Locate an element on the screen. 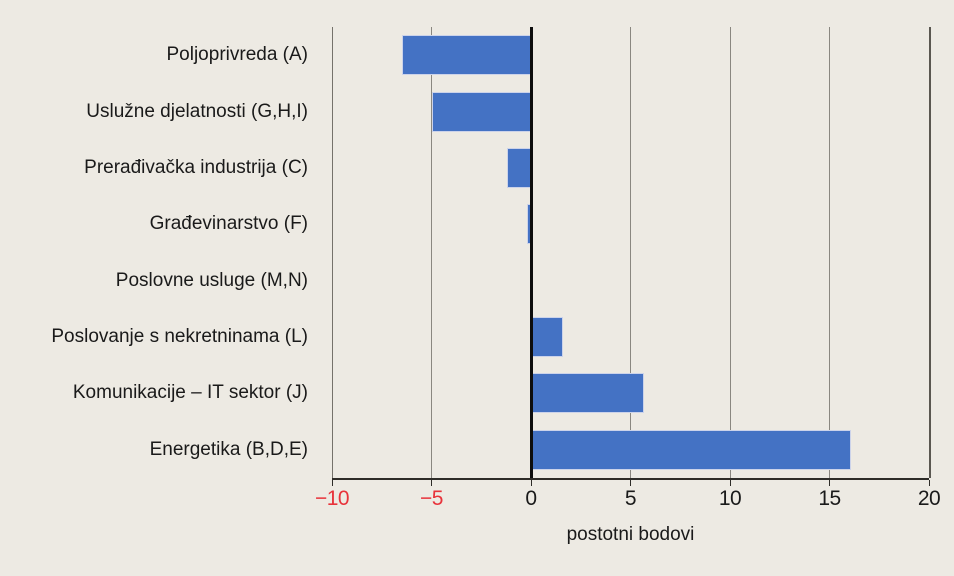 This screenshot has width=954, height=576. x-tick-label: 20 is located at coordinates (929, 498).